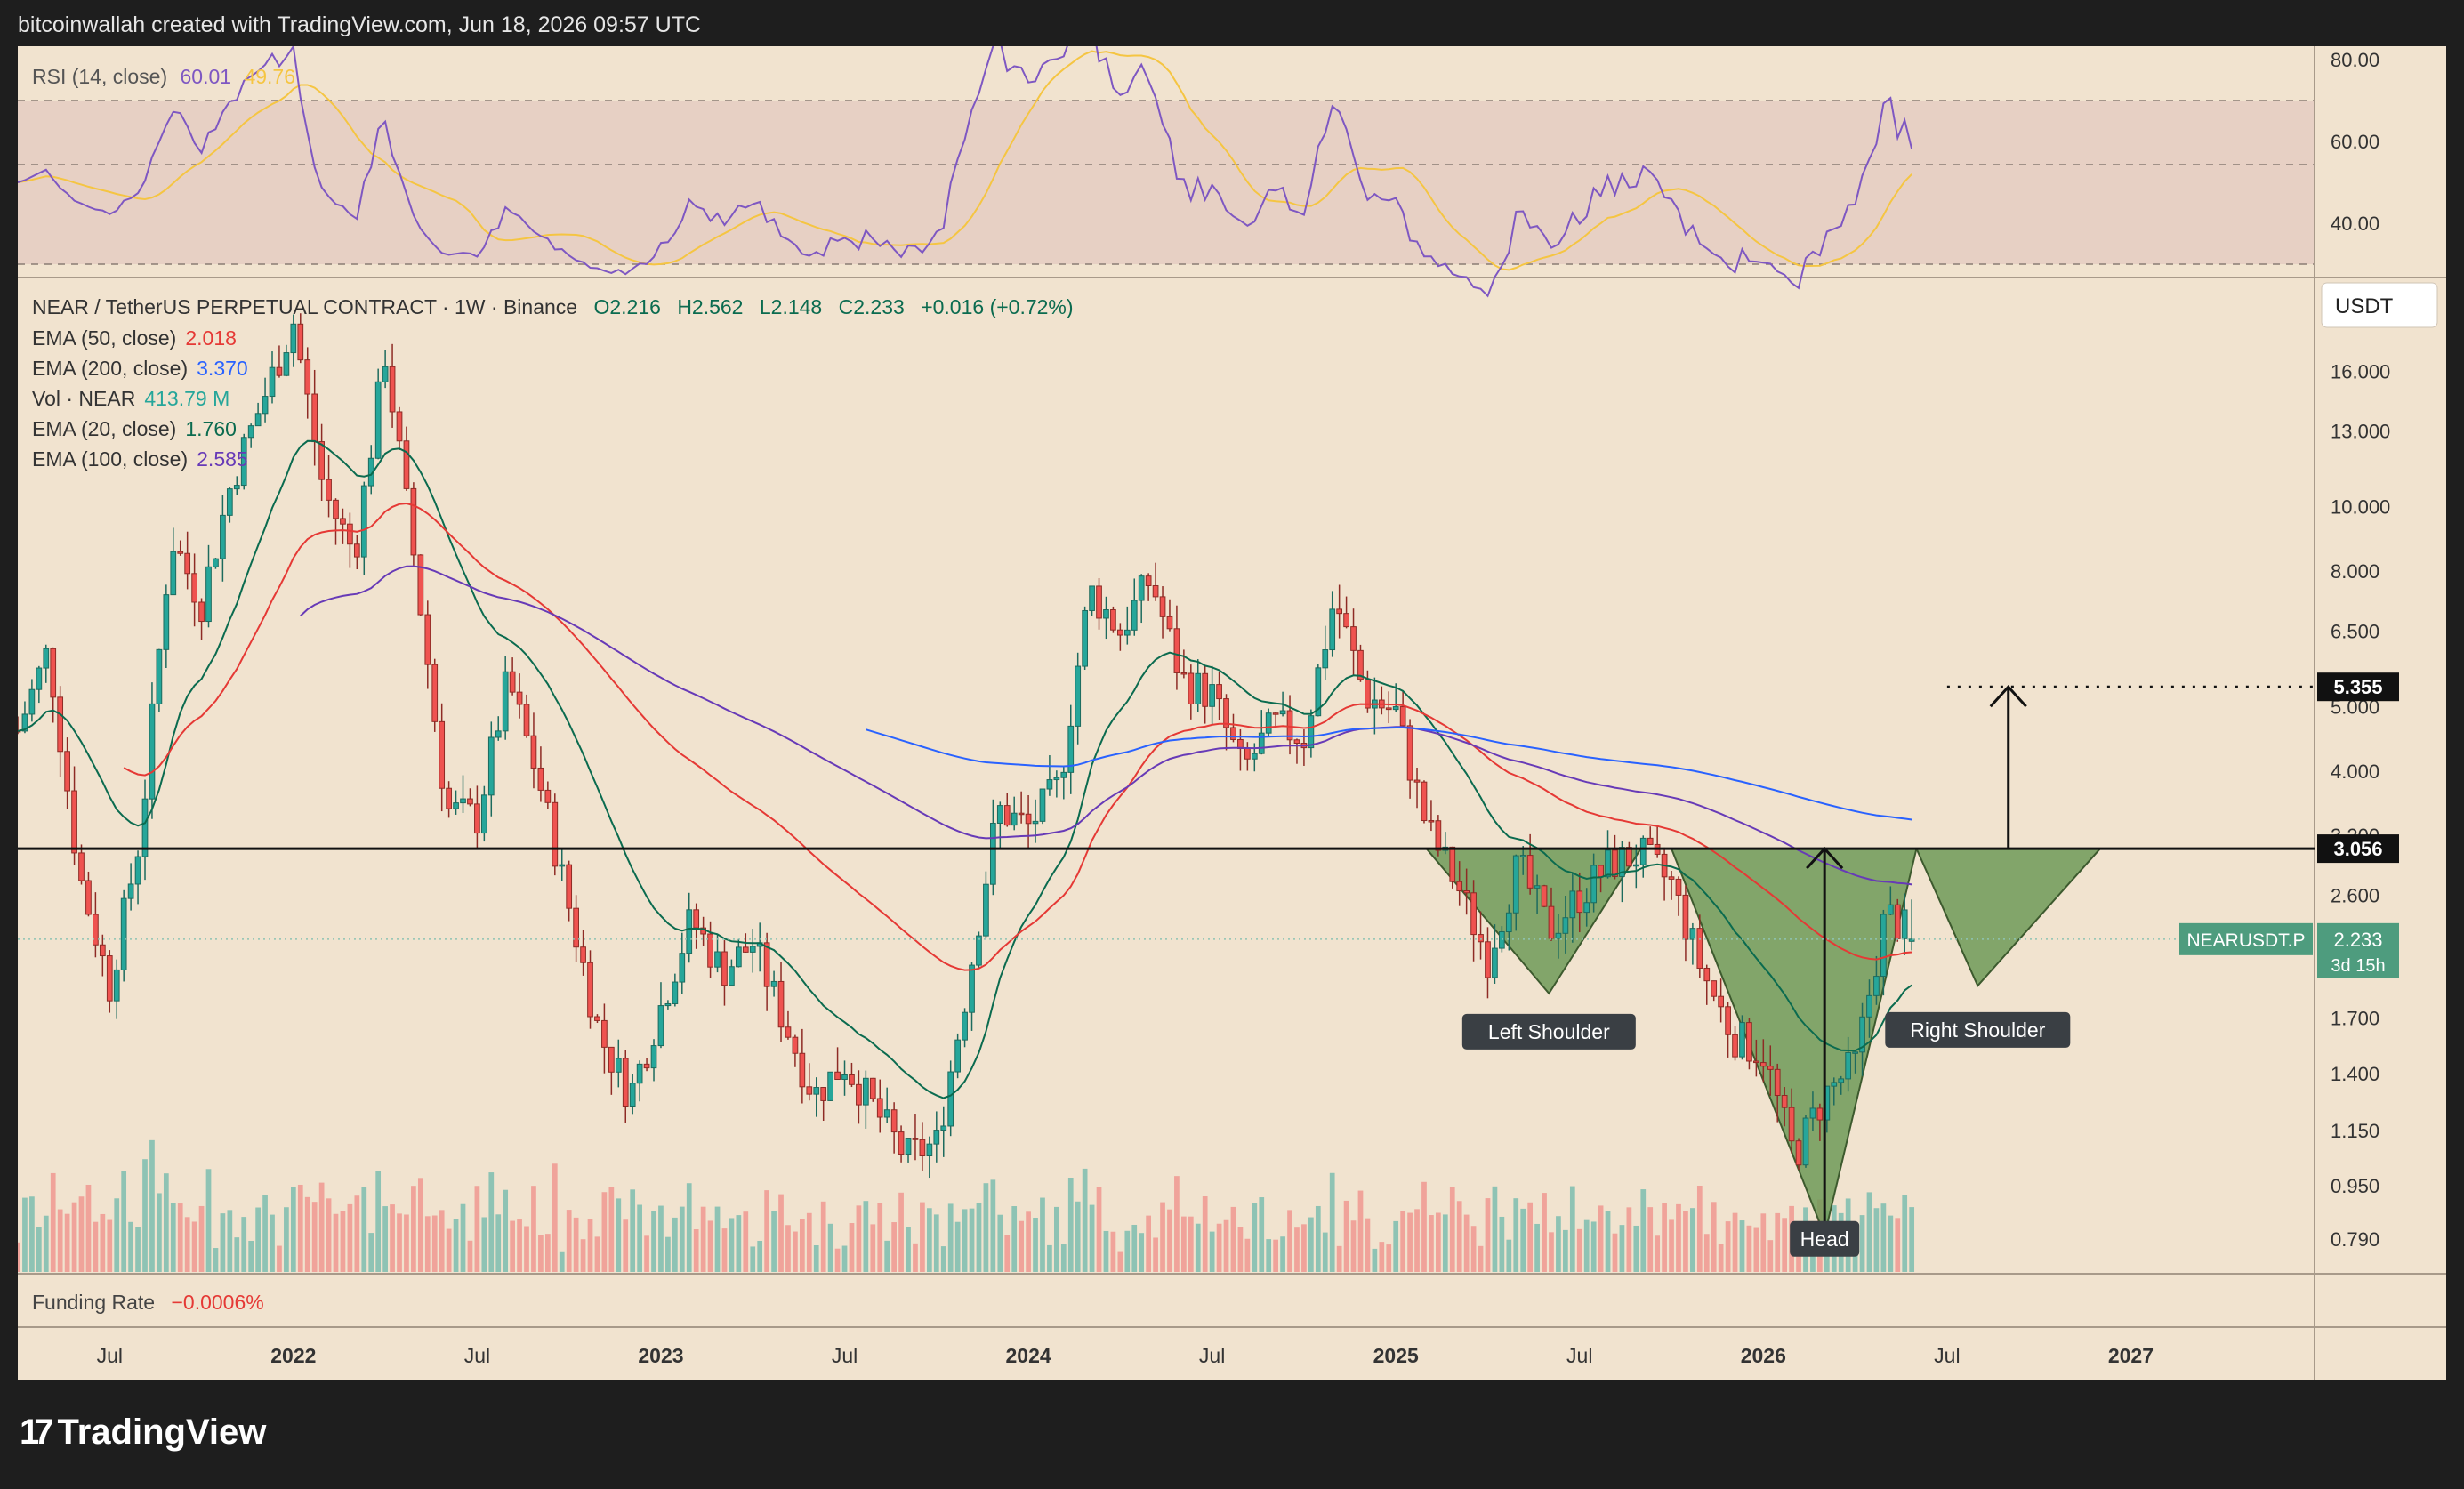  What do you see at coordinates (2355, 895) in the screenshot?
I see `price-tick-label: 2.600` at bounding box center [2355, 895].